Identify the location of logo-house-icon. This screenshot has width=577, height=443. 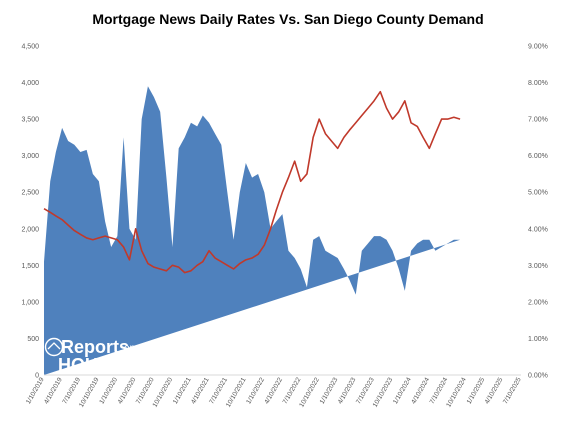
(54, 347).